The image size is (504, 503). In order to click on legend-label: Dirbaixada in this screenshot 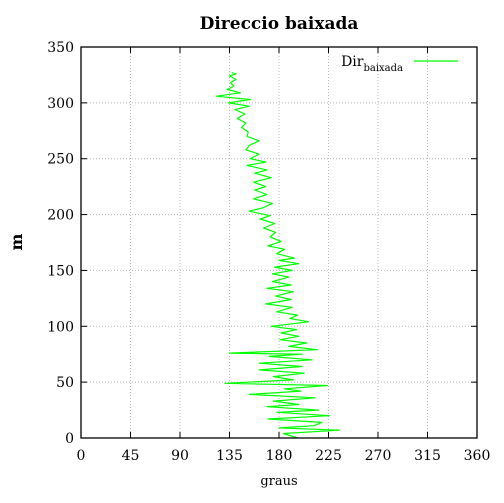, I will do `click(372, 64)`.